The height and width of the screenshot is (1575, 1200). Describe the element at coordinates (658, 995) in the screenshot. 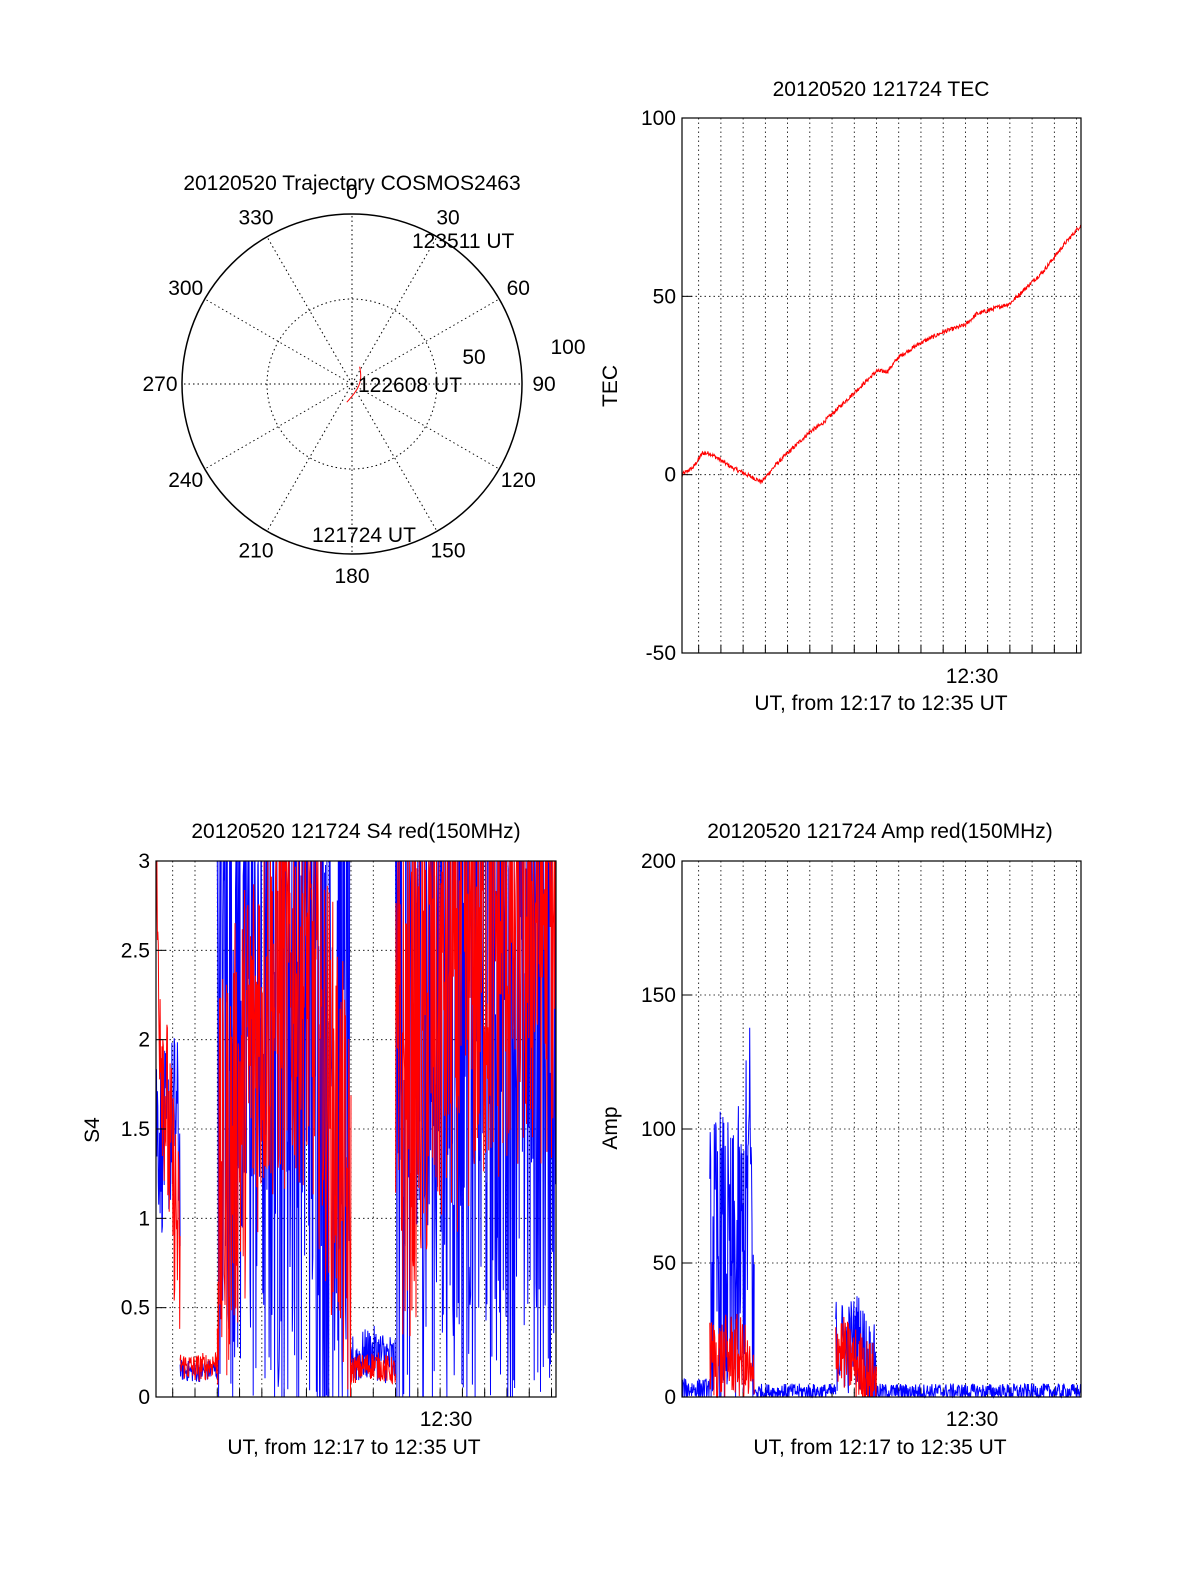

I see `amp-ytick-label: 150` at that location.